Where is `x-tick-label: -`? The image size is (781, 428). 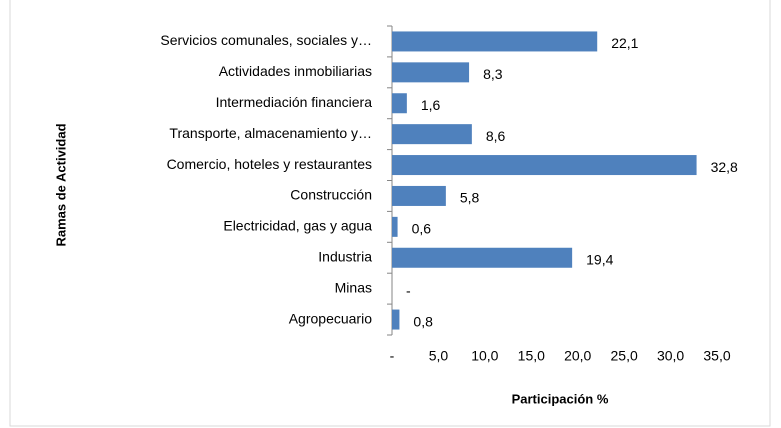 x-tick-label: - is located at coordinates (392, 356).